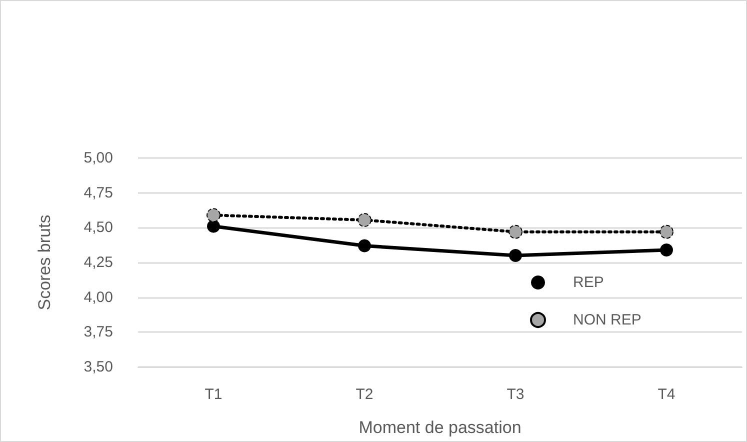 This screenshot has width=747, height=442. What do you see at coordinates (98, 367) in the screenshot?
I see `y-tick-label: 3,50` at bounding box center [98, 367].